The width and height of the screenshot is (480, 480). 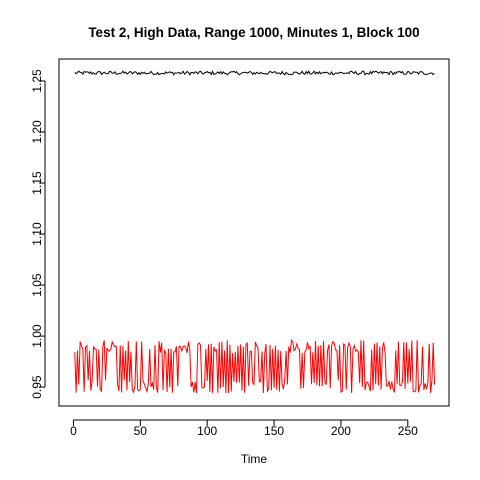 What do you see at coordinates (37, 336) in the screenshot?
I see `y-tick-label: 1.00` at bounding box center [37, 336].